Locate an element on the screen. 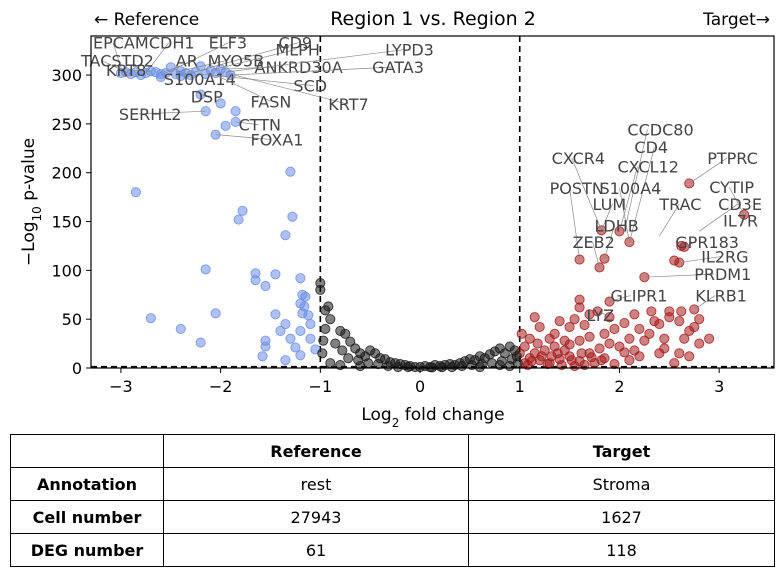 Image resolution: width=784 pixels, height=578 pixels. gene-label: CYTIP is located at coordinates (731, 187).